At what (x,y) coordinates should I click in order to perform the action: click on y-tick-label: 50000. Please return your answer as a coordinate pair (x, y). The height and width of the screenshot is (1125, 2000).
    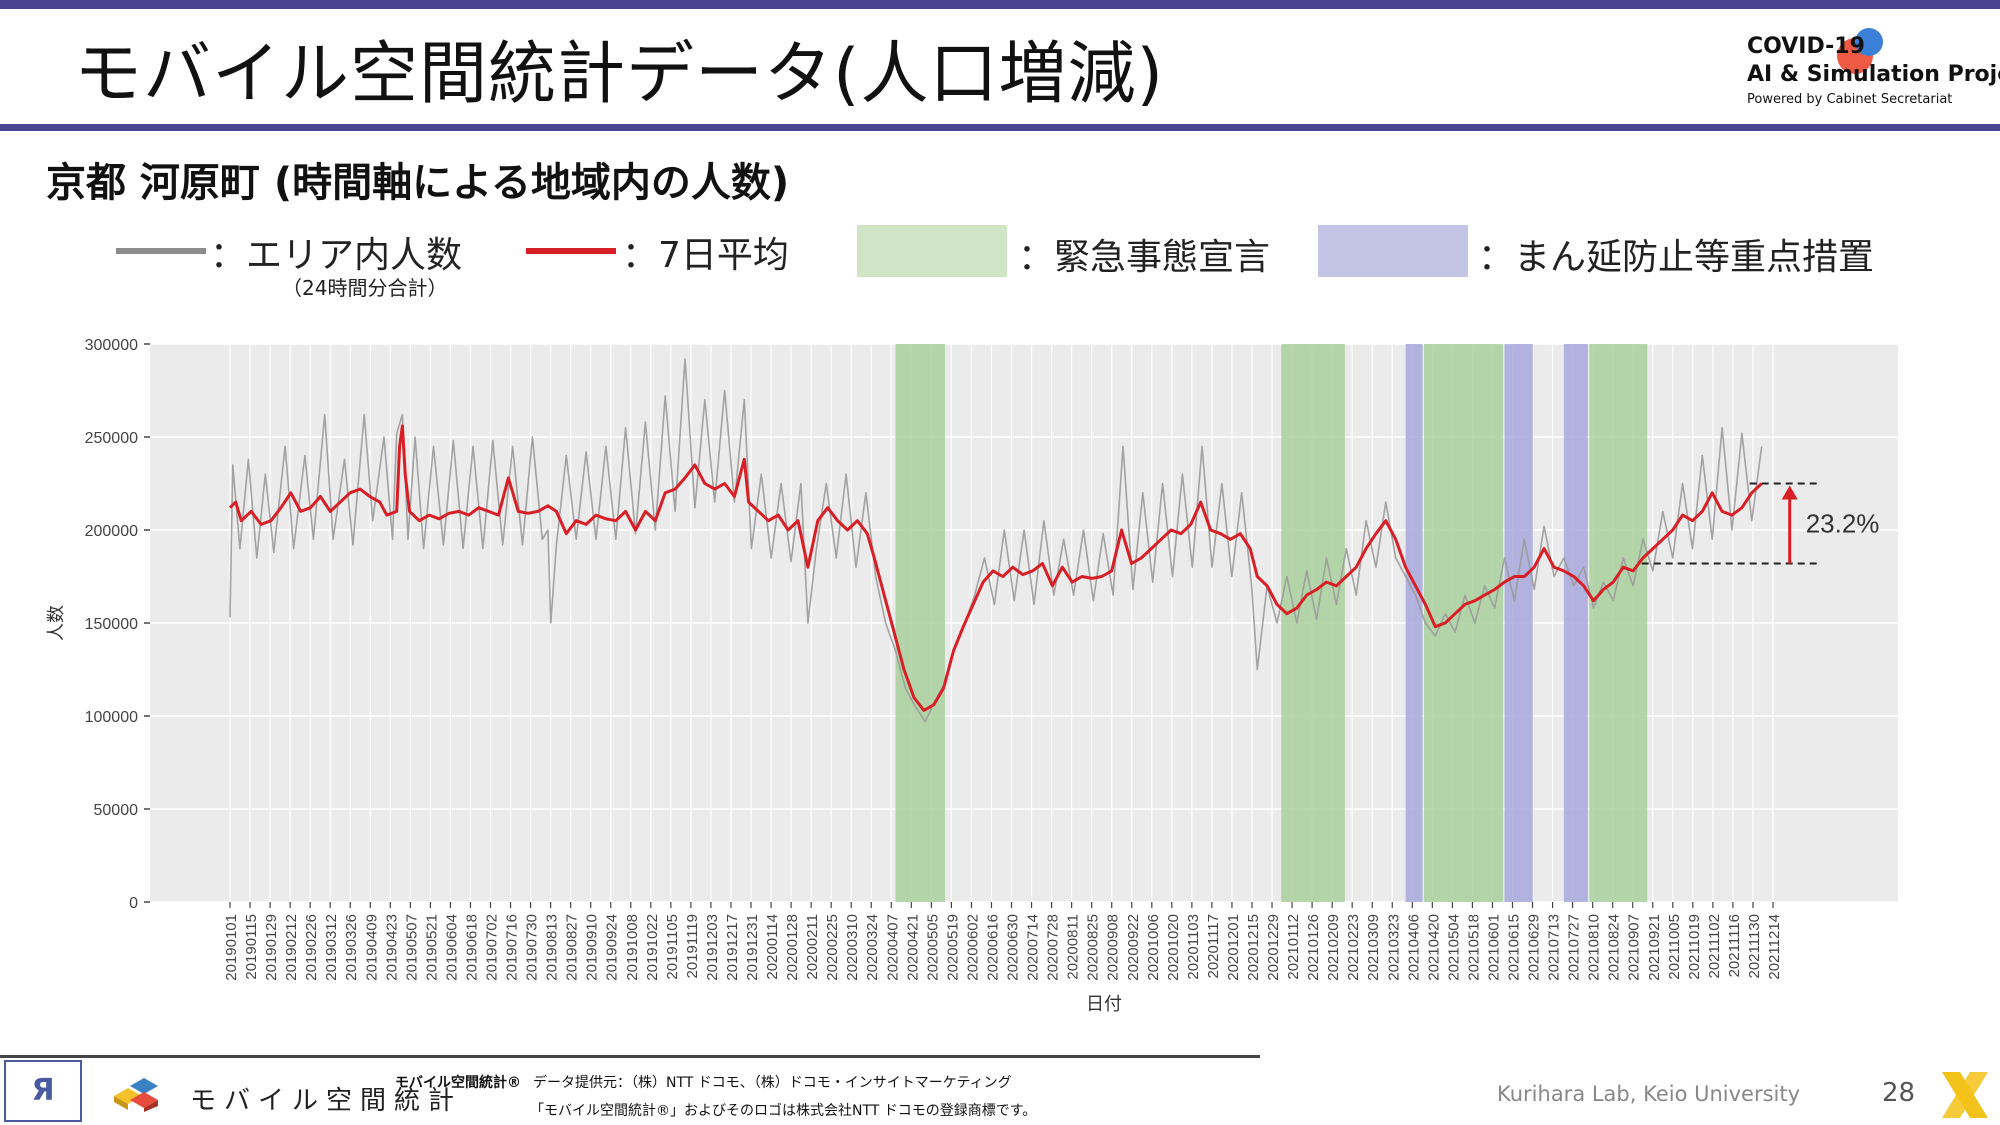
    Looking at the image, I should click on (116, 810).